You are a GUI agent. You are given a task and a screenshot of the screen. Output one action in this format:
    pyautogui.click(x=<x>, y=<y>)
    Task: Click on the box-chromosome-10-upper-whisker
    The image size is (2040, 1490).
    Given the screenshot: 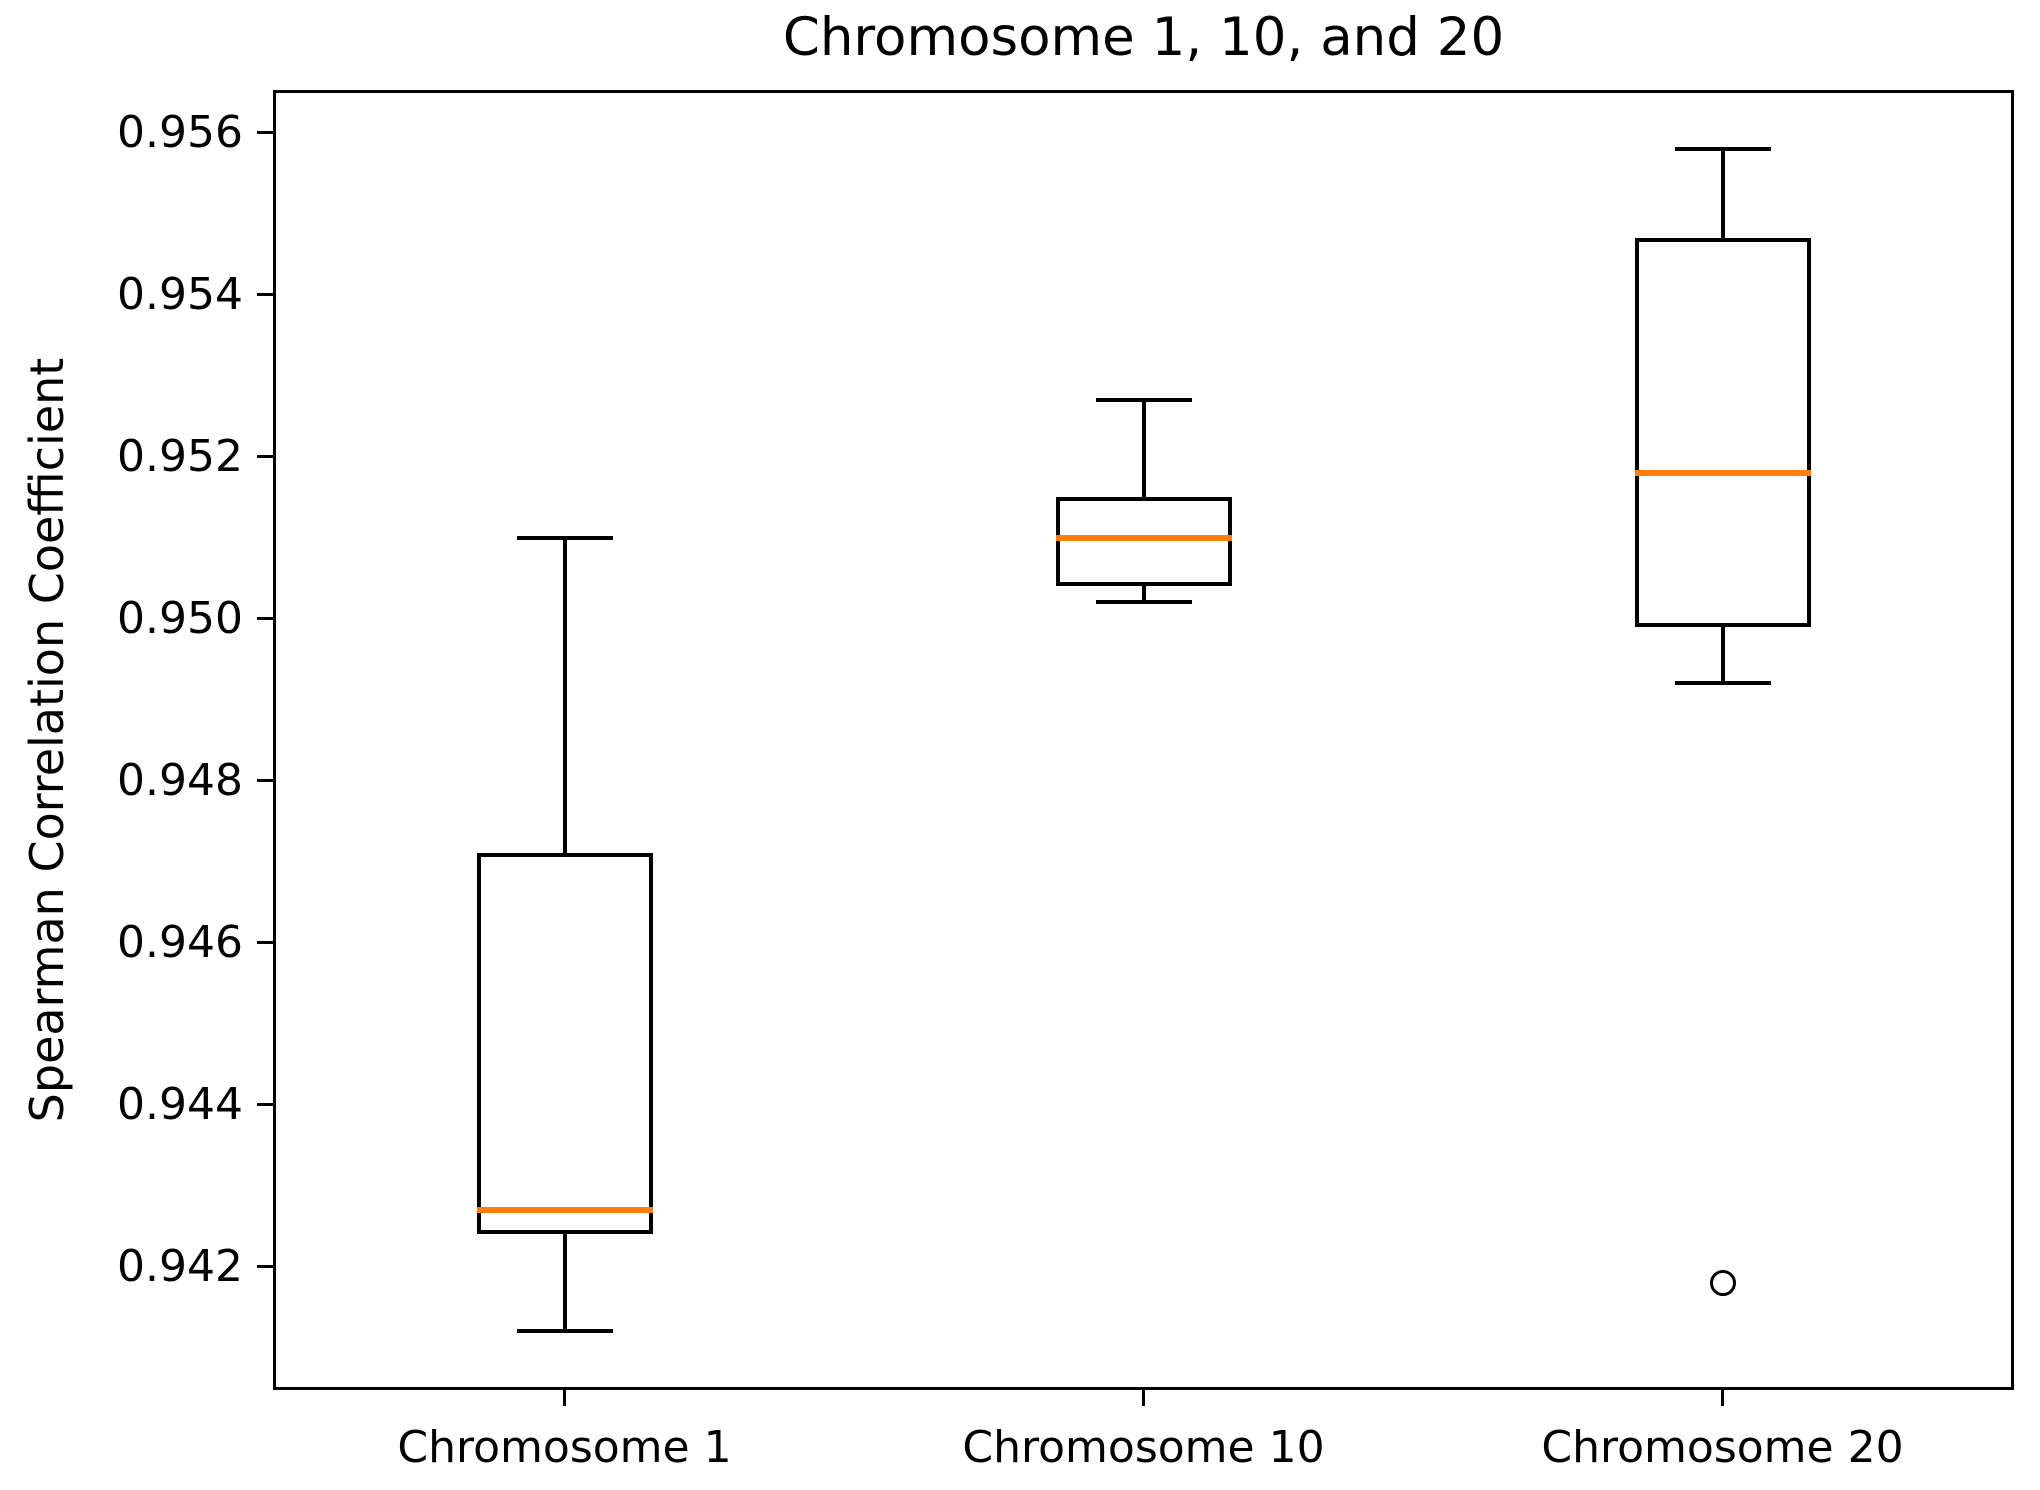 What is the action you would take?
    pyautogui.click(x=1143, y=448)
    